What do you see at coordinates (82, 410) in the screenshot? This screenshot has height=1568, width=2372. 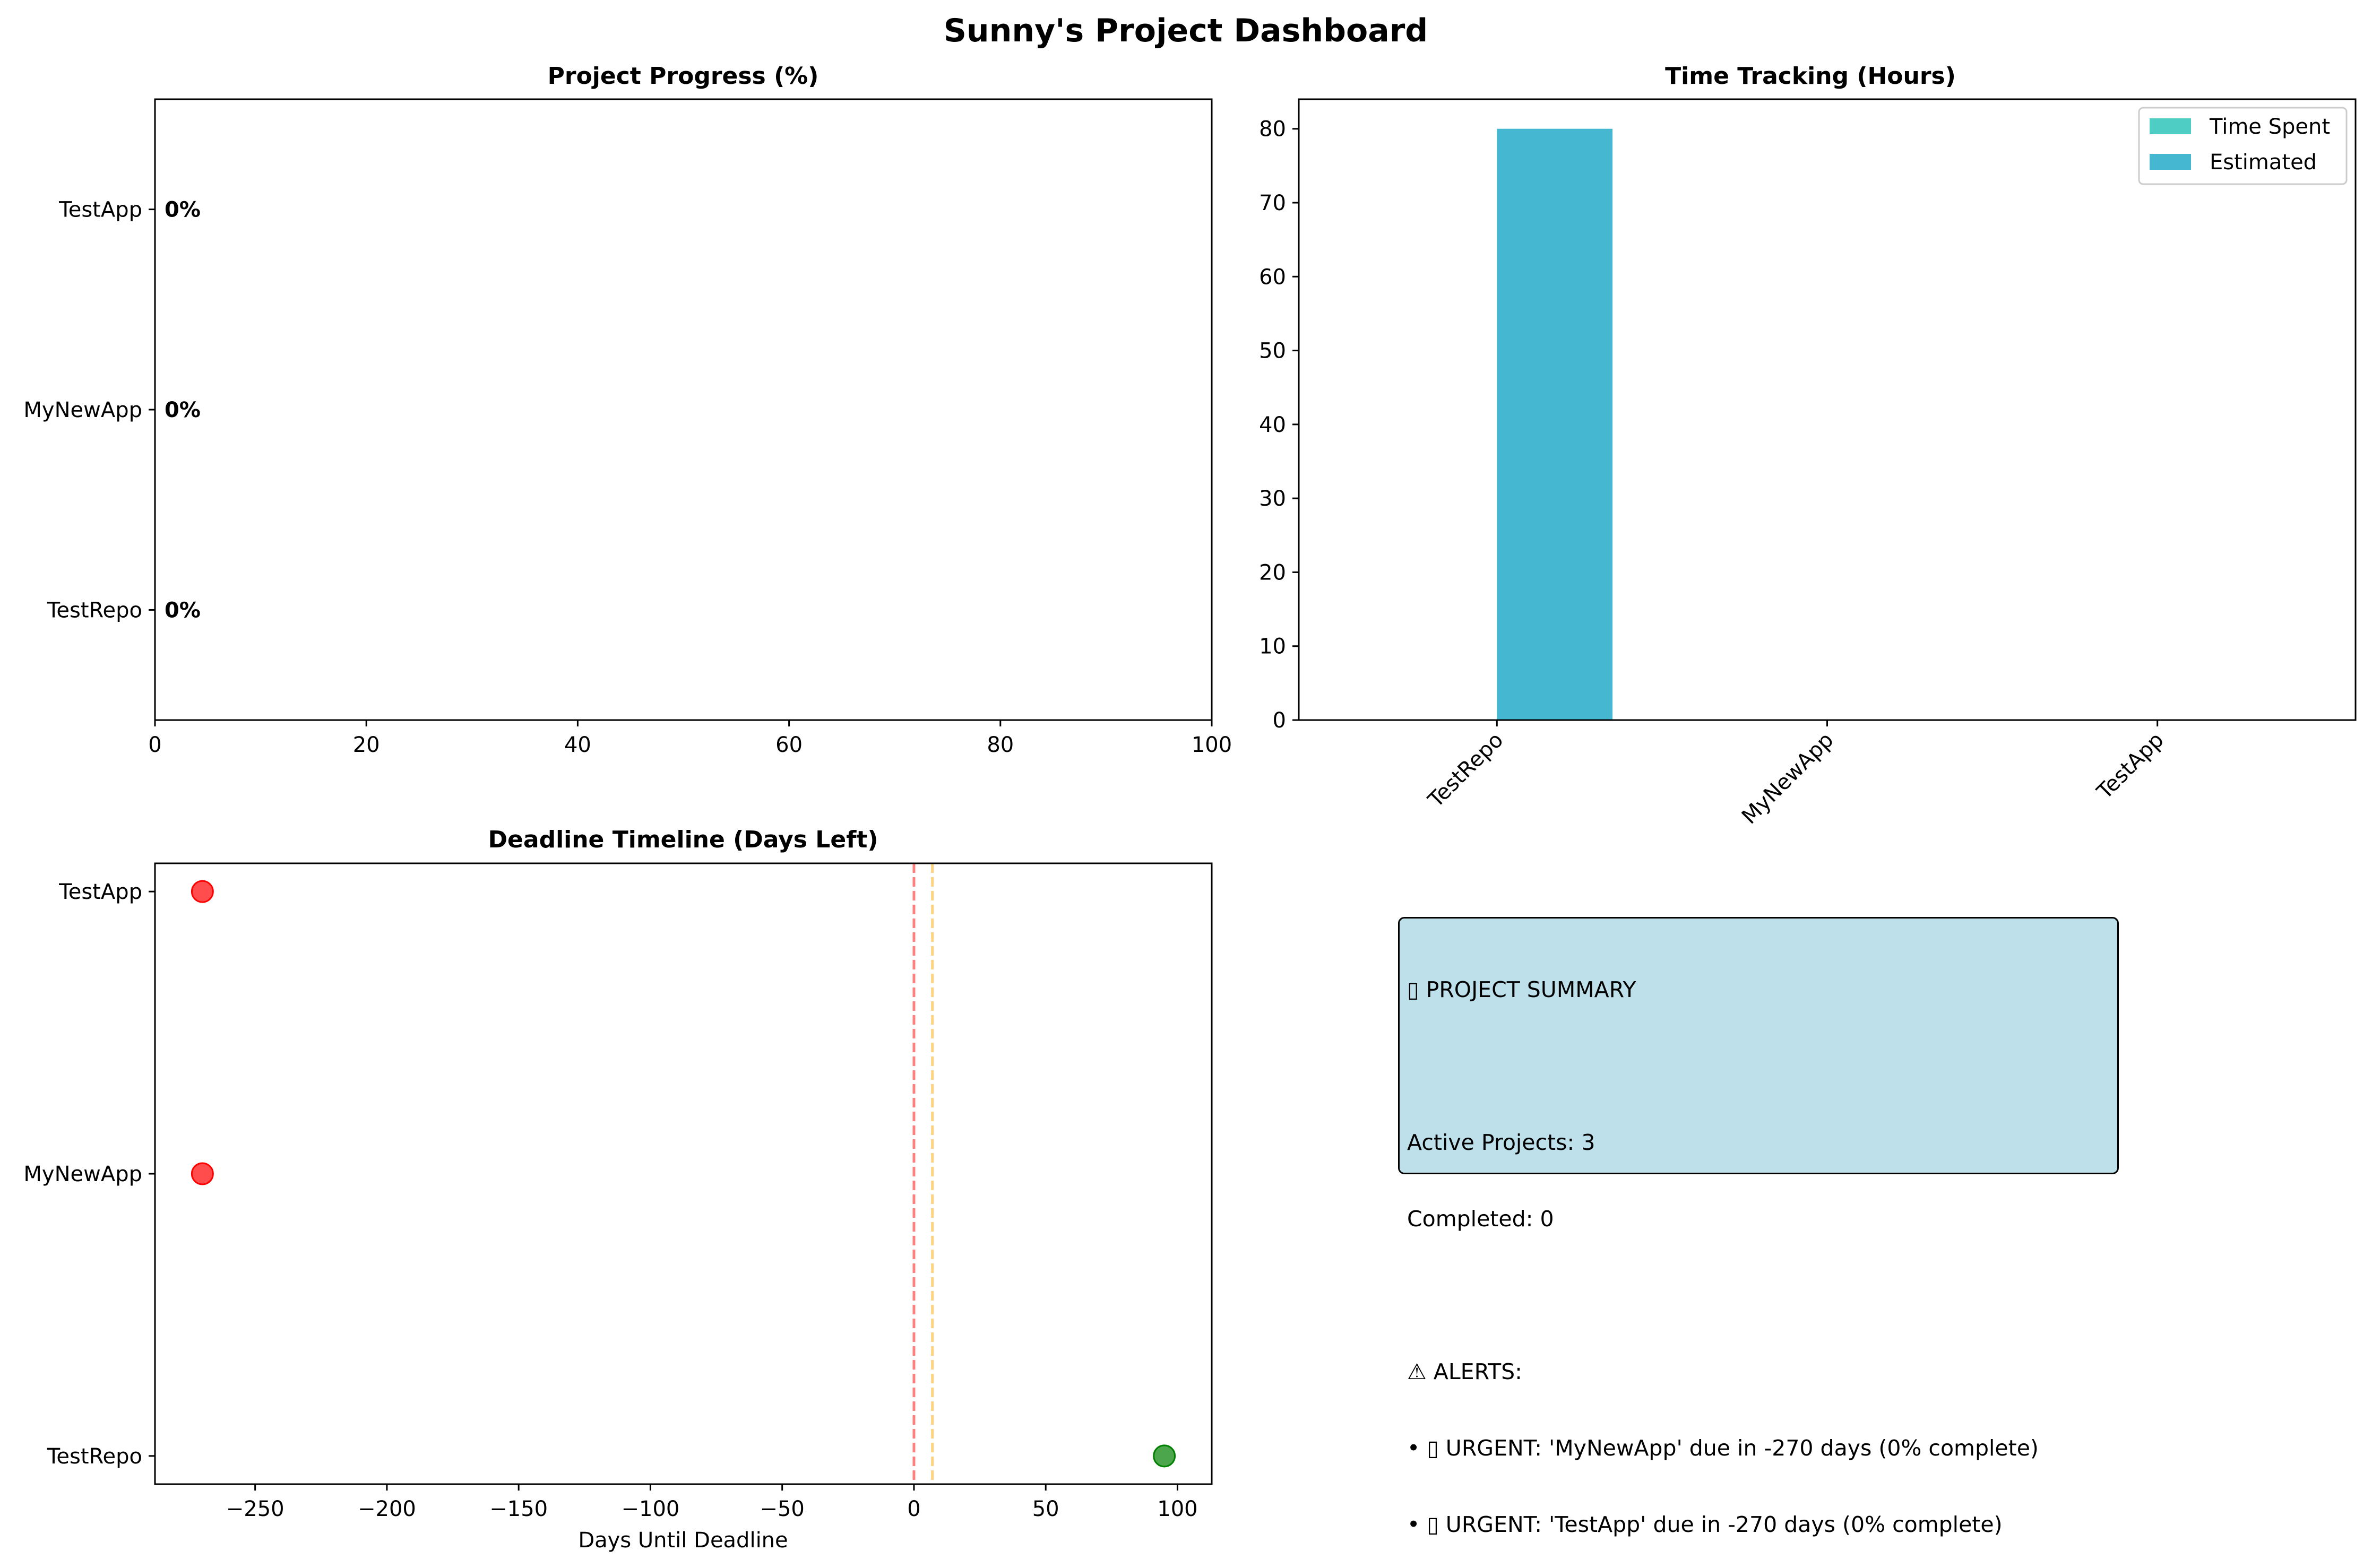 I see `progress-ytick-label: MyNewApp` at bounding box center [82, 410].